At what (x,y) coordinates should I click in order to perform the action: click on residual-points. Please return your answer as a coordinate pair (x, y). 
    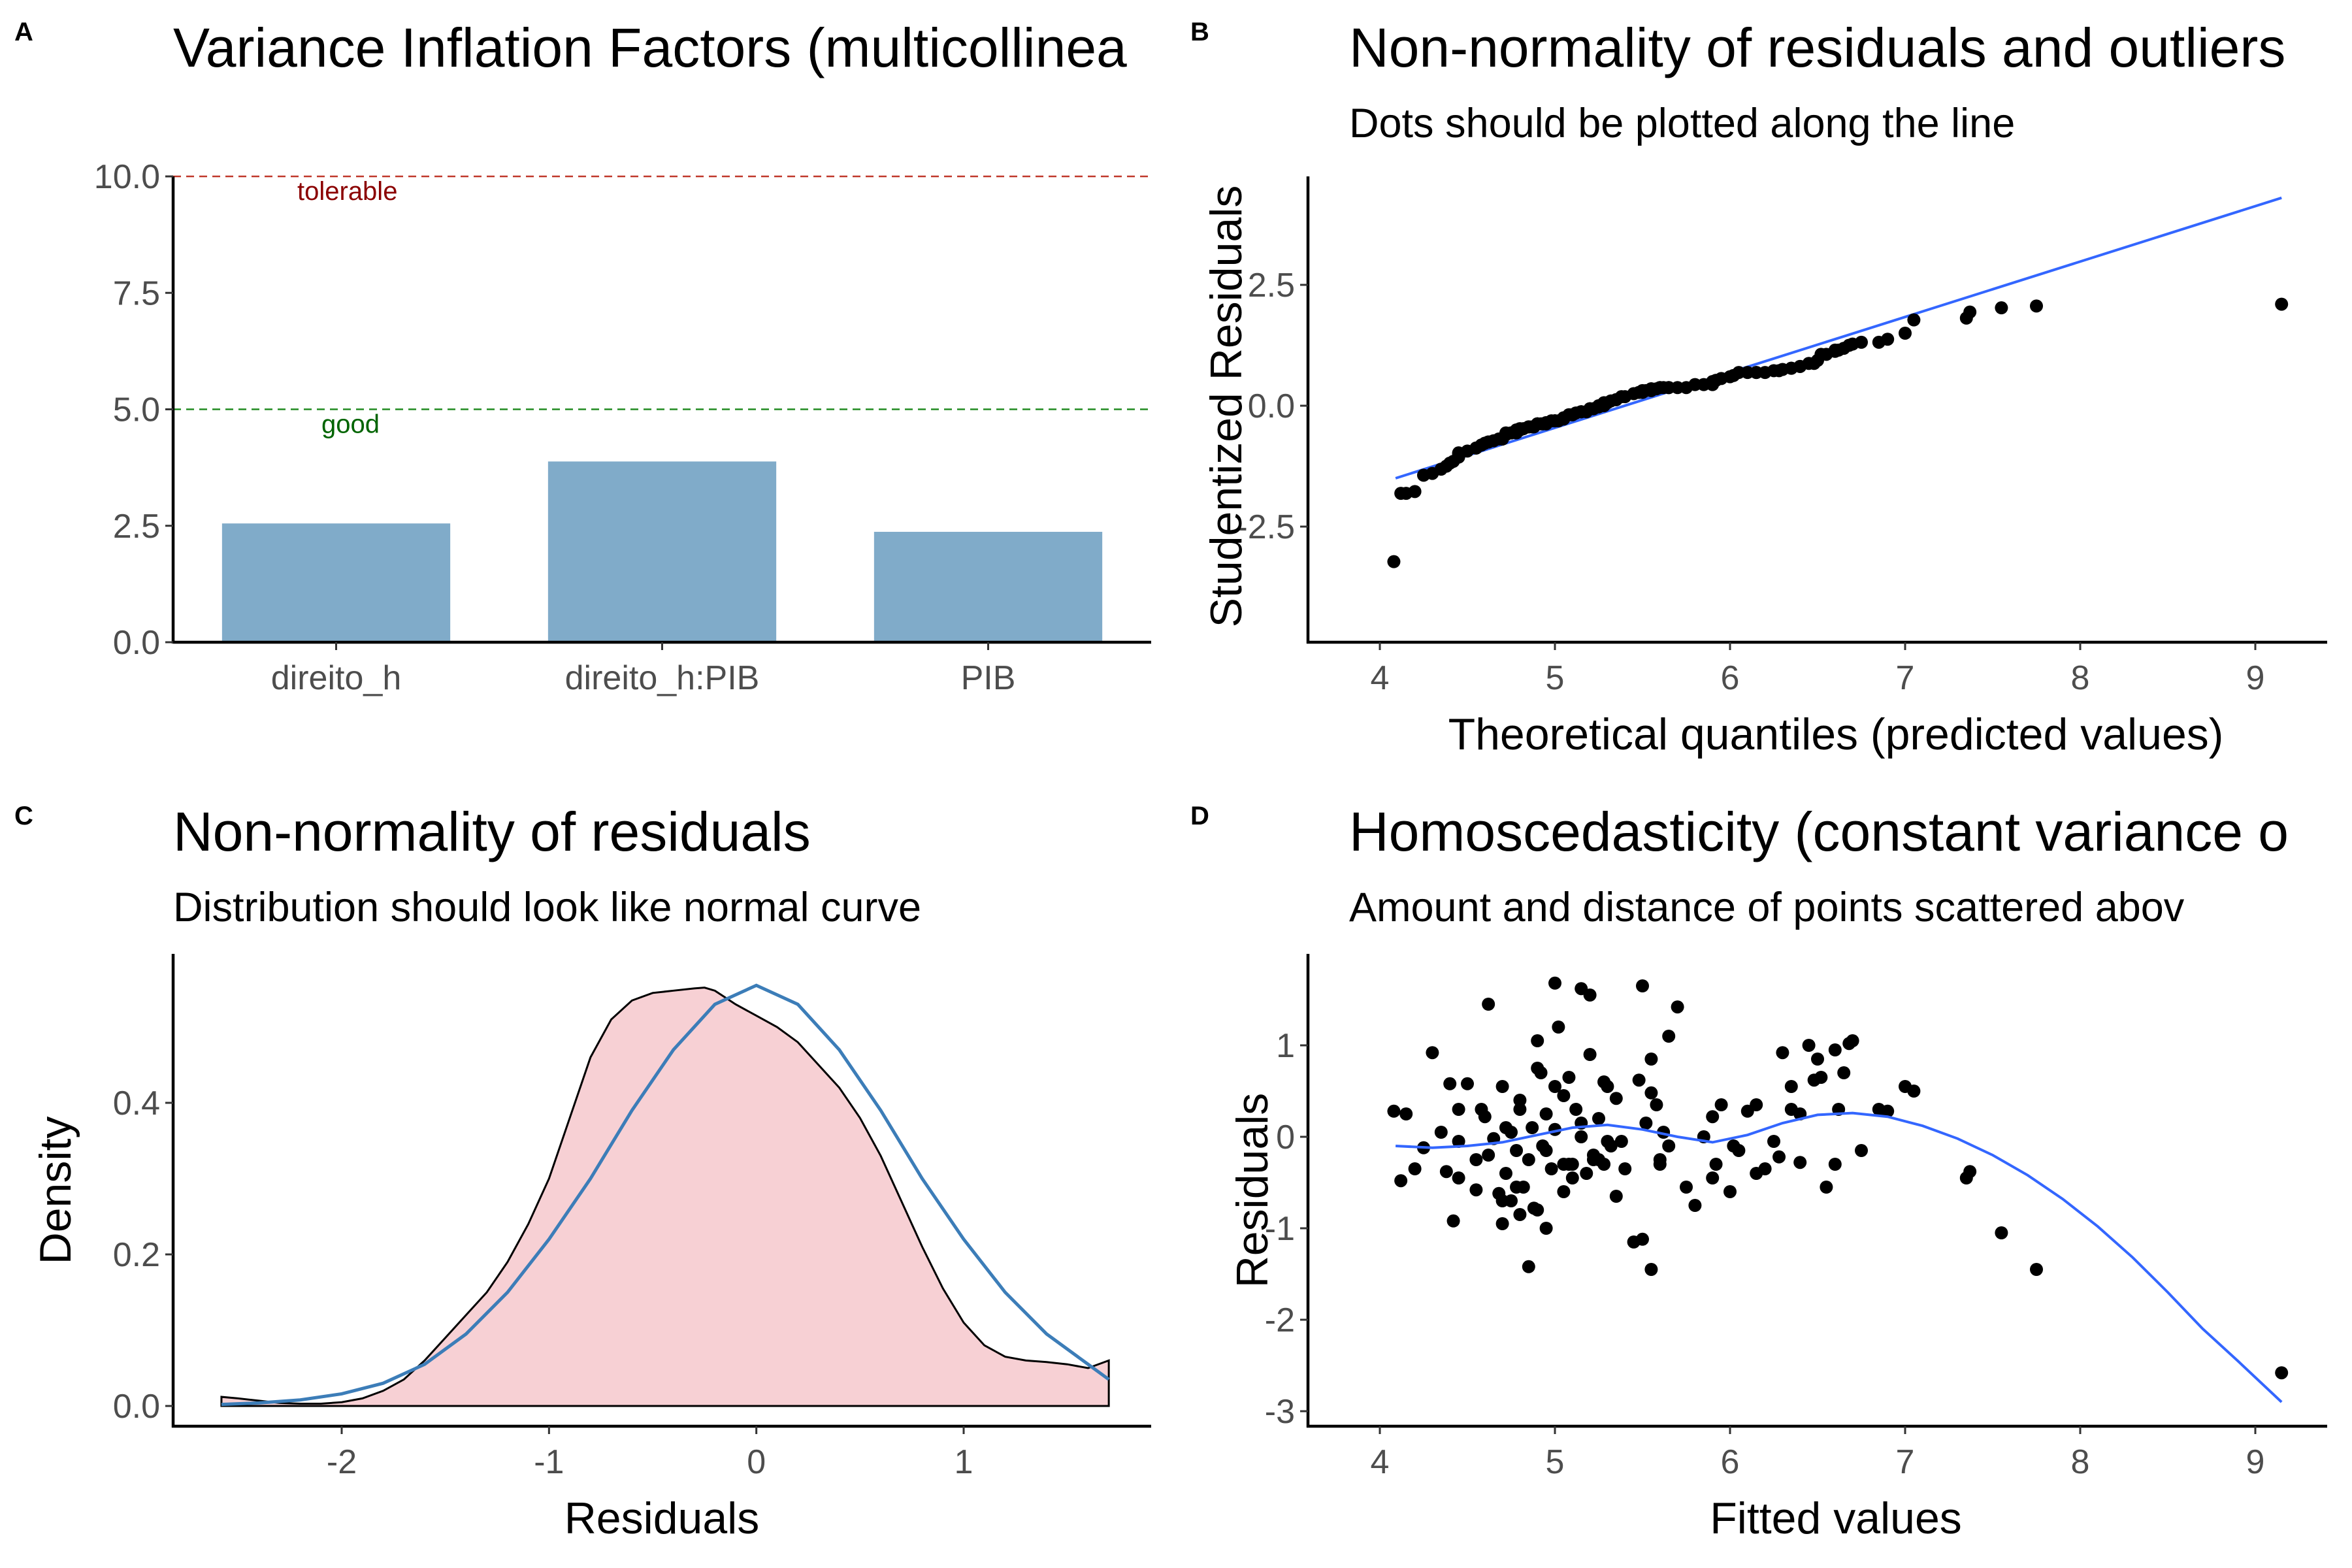
    Looking at the image, I should click on (1838, 1178).